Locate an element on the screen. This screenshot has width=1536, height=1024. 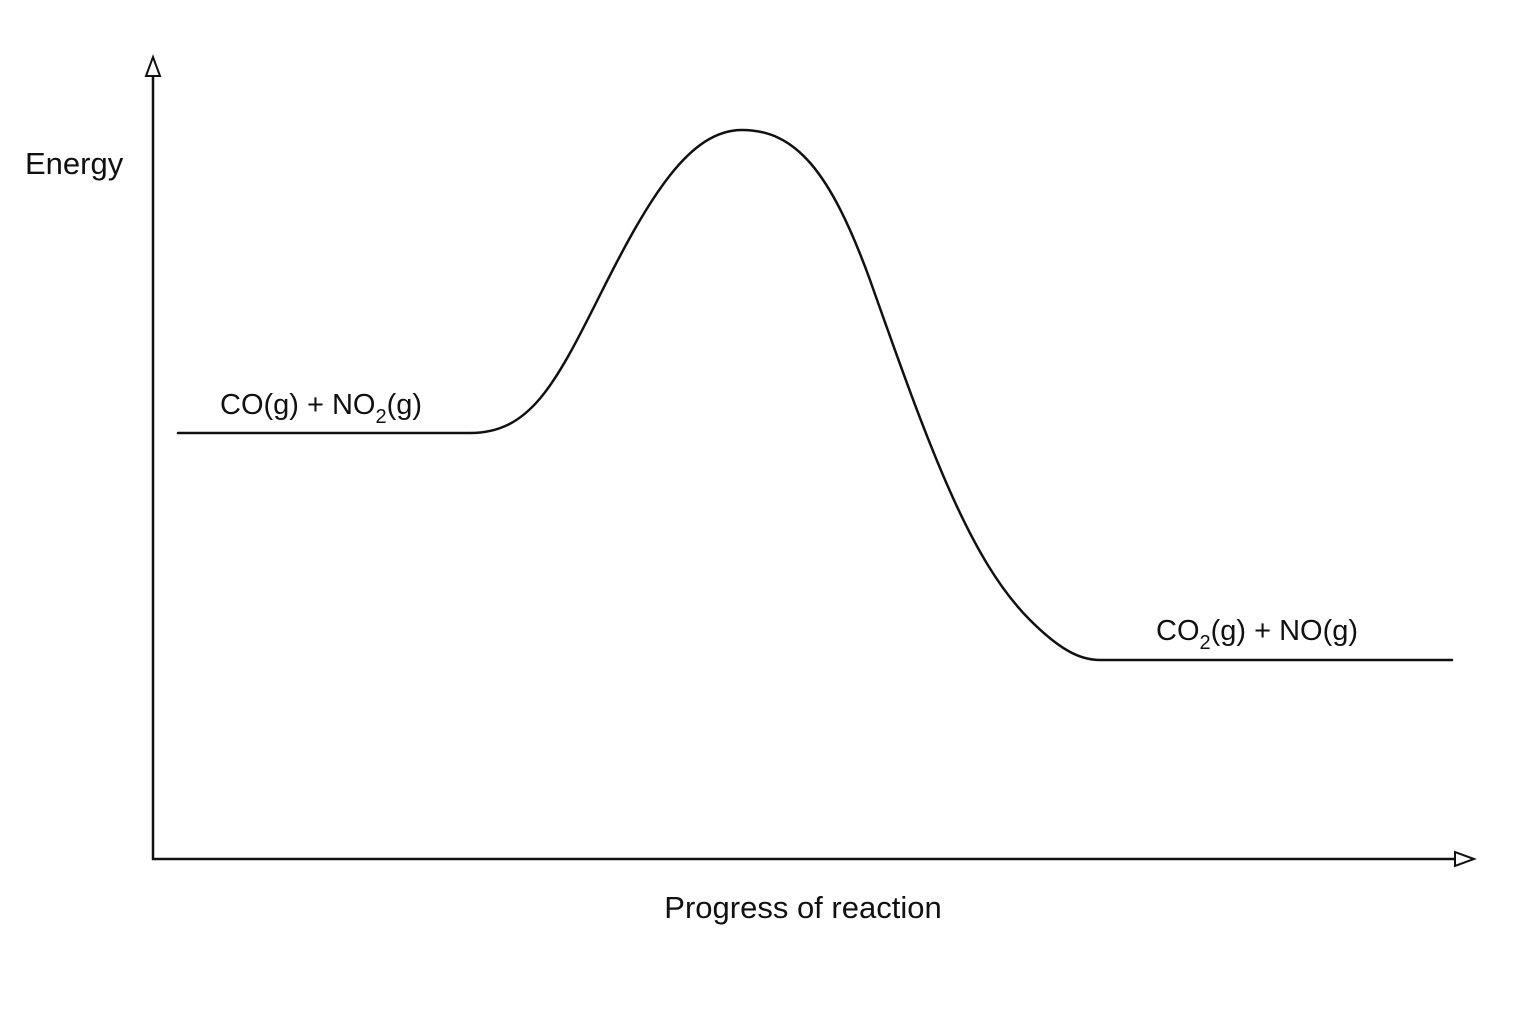
y-axis-arrow-icon is located at coordinates (153, 65).